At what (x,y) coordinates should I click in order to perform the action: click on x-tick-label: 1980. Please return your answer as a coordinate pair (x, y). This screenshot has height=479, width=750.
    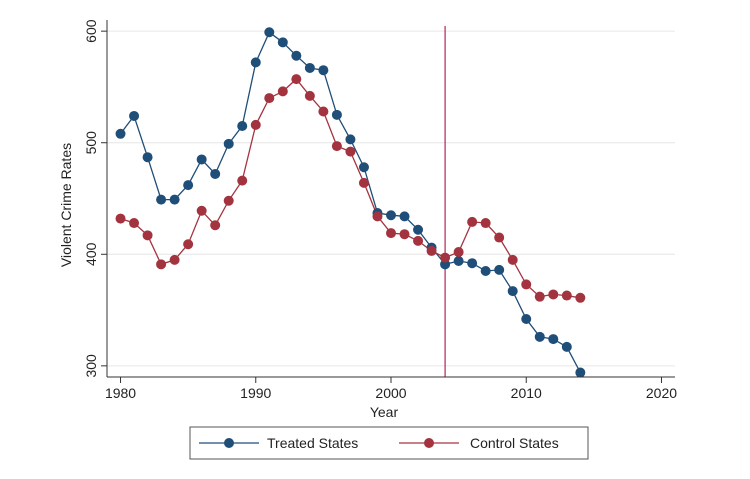
    Looking at the image, I should click on (120, 393).